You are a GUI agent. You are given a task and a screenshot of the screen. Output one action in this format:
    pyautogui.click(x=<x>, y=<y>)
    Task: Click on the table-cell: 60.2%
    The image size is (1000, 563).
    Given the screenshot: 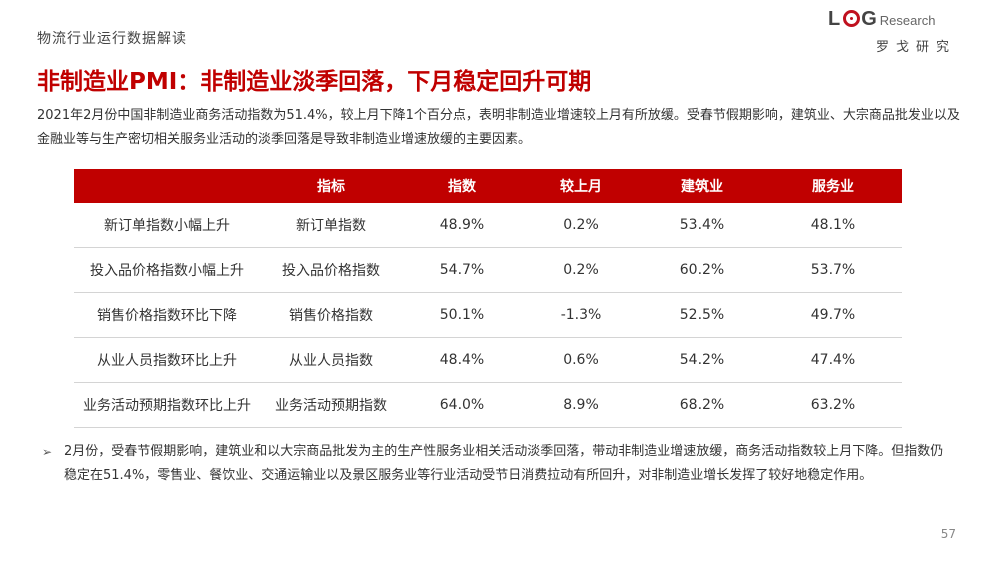 What is the action you would take?
    pyautogui.click(x=702, y=270)
    